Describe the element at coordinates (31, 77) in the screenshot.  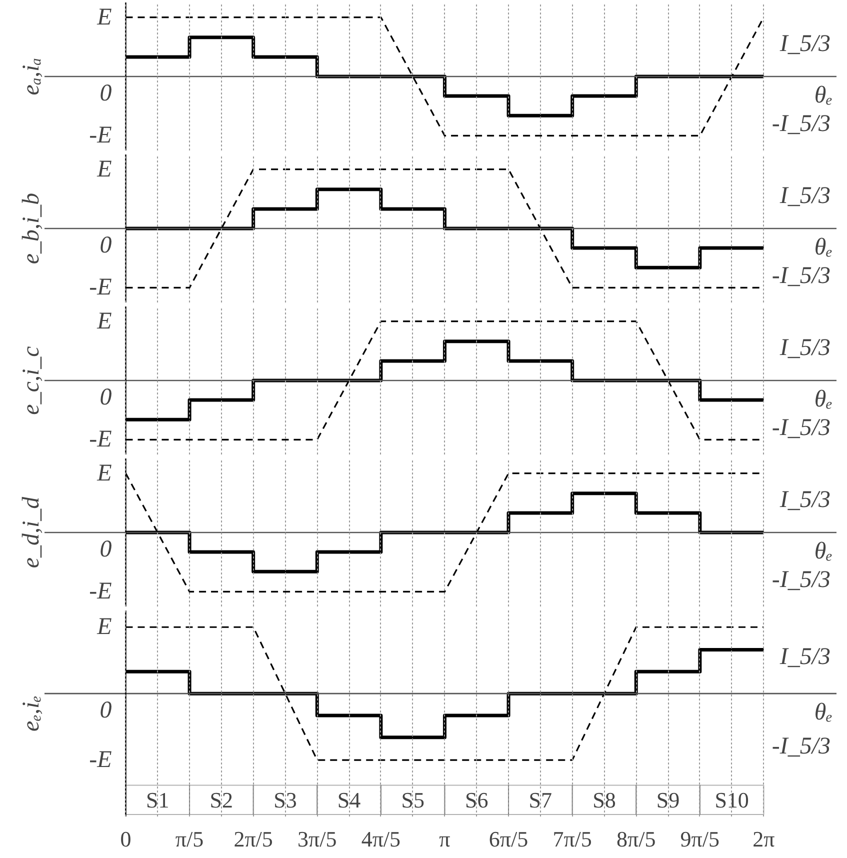
I see `y-axis-title: eₐ,iₐ` at that location.